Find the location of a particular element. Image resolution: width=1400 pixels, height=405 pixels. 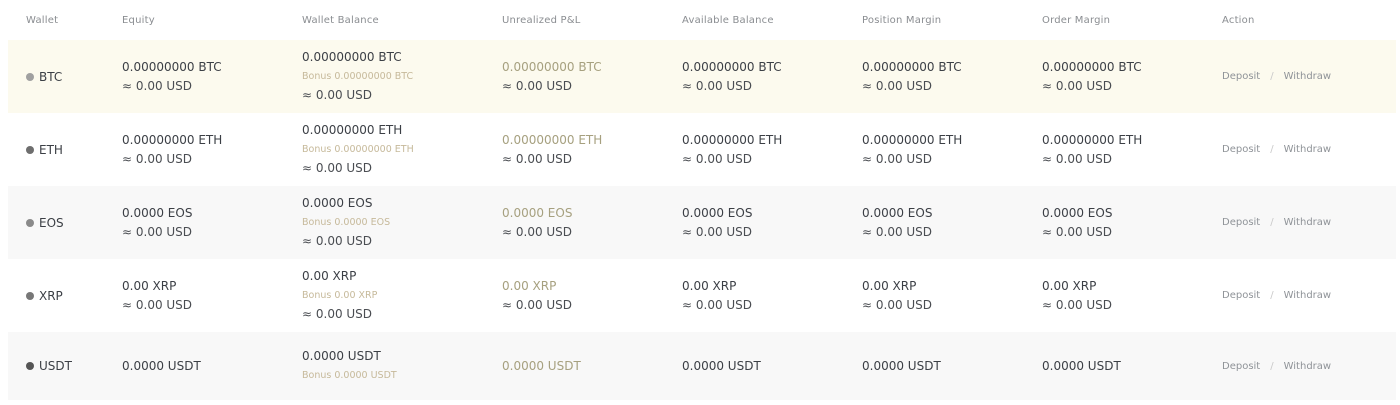

available-cell: 0.00000000 ETH ≈ 0.00 USD is located at coordinates (772, 150).